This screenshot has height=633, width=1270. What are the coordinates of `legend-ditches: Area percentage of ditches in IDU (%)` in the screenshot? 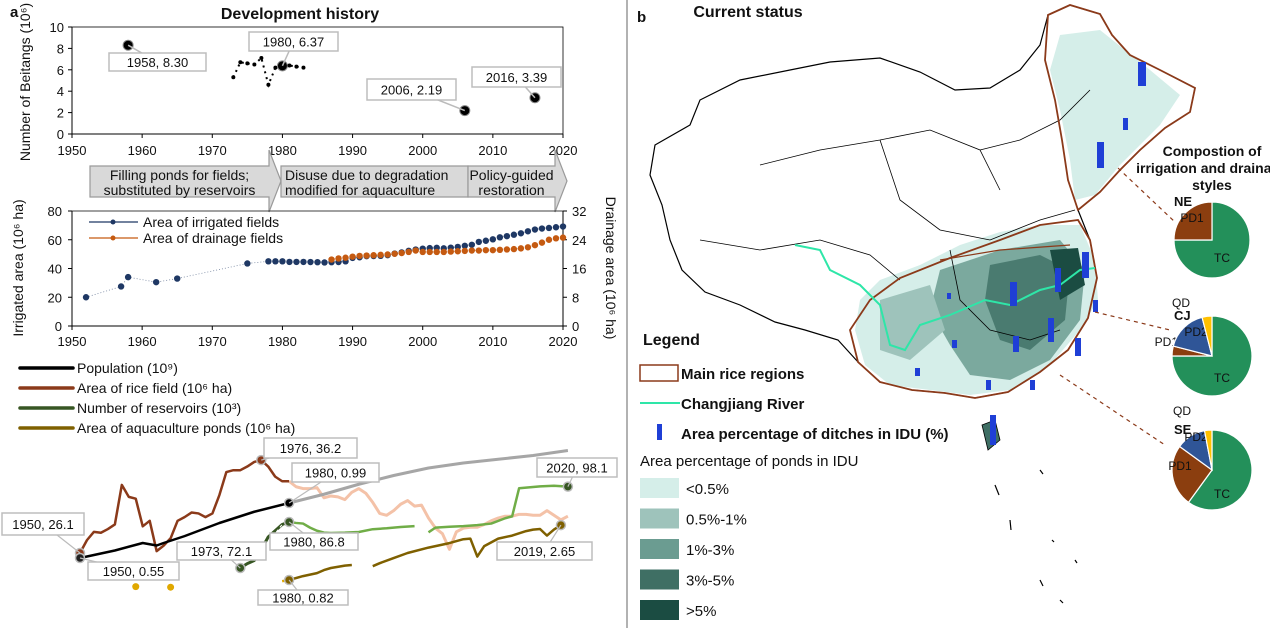 It's located at (815, 434).